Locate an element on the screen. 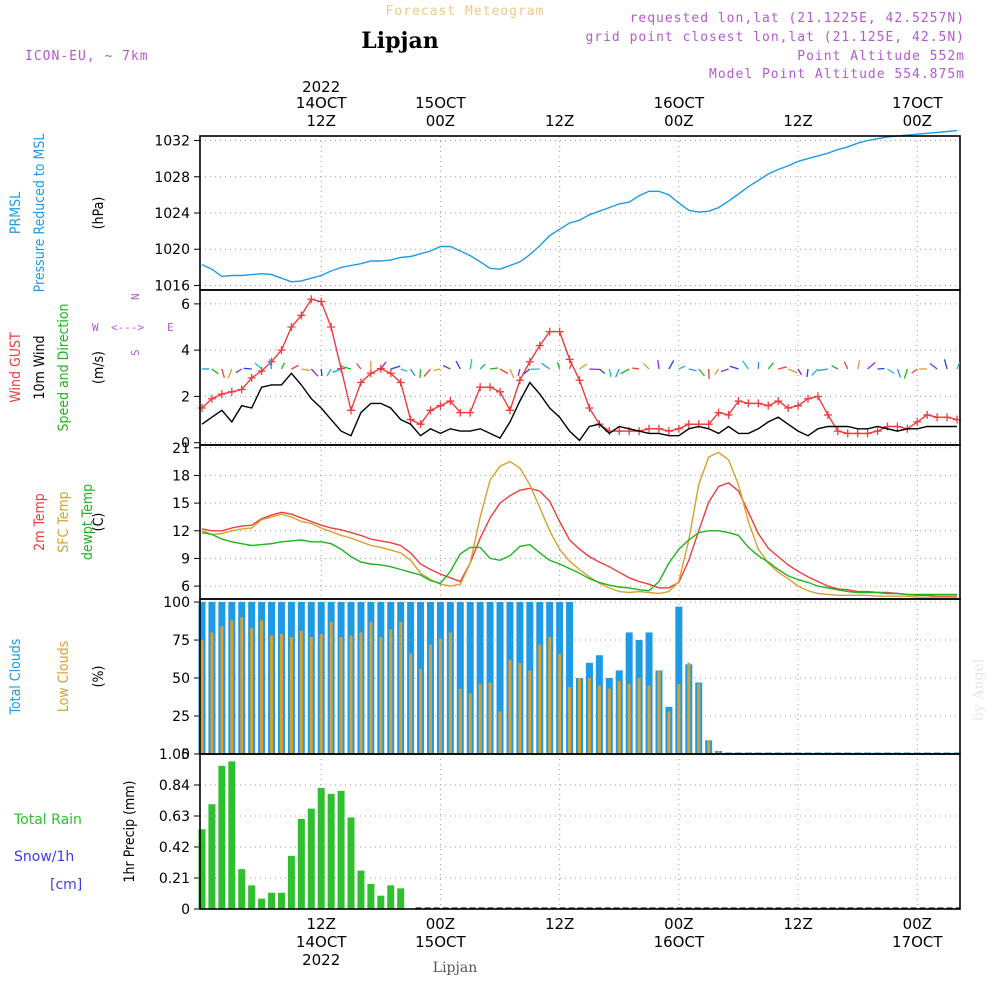  ytick-label: 12 is located at coordinates (181, 532).